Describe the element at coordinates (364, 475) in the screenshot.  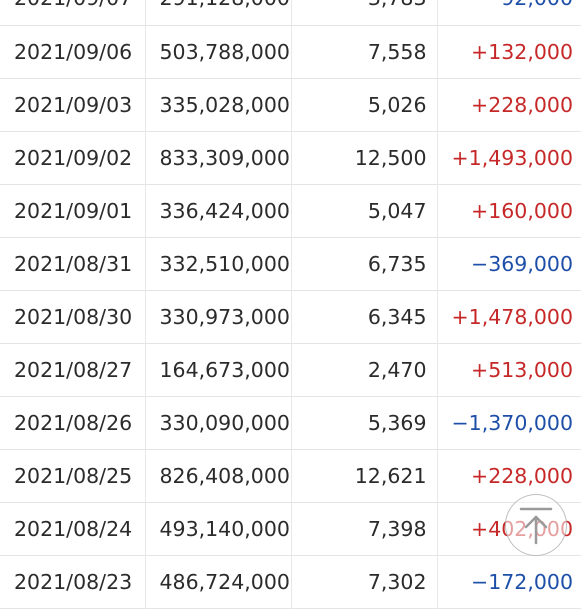
I see `quantity-cell: 12,621` at that location.